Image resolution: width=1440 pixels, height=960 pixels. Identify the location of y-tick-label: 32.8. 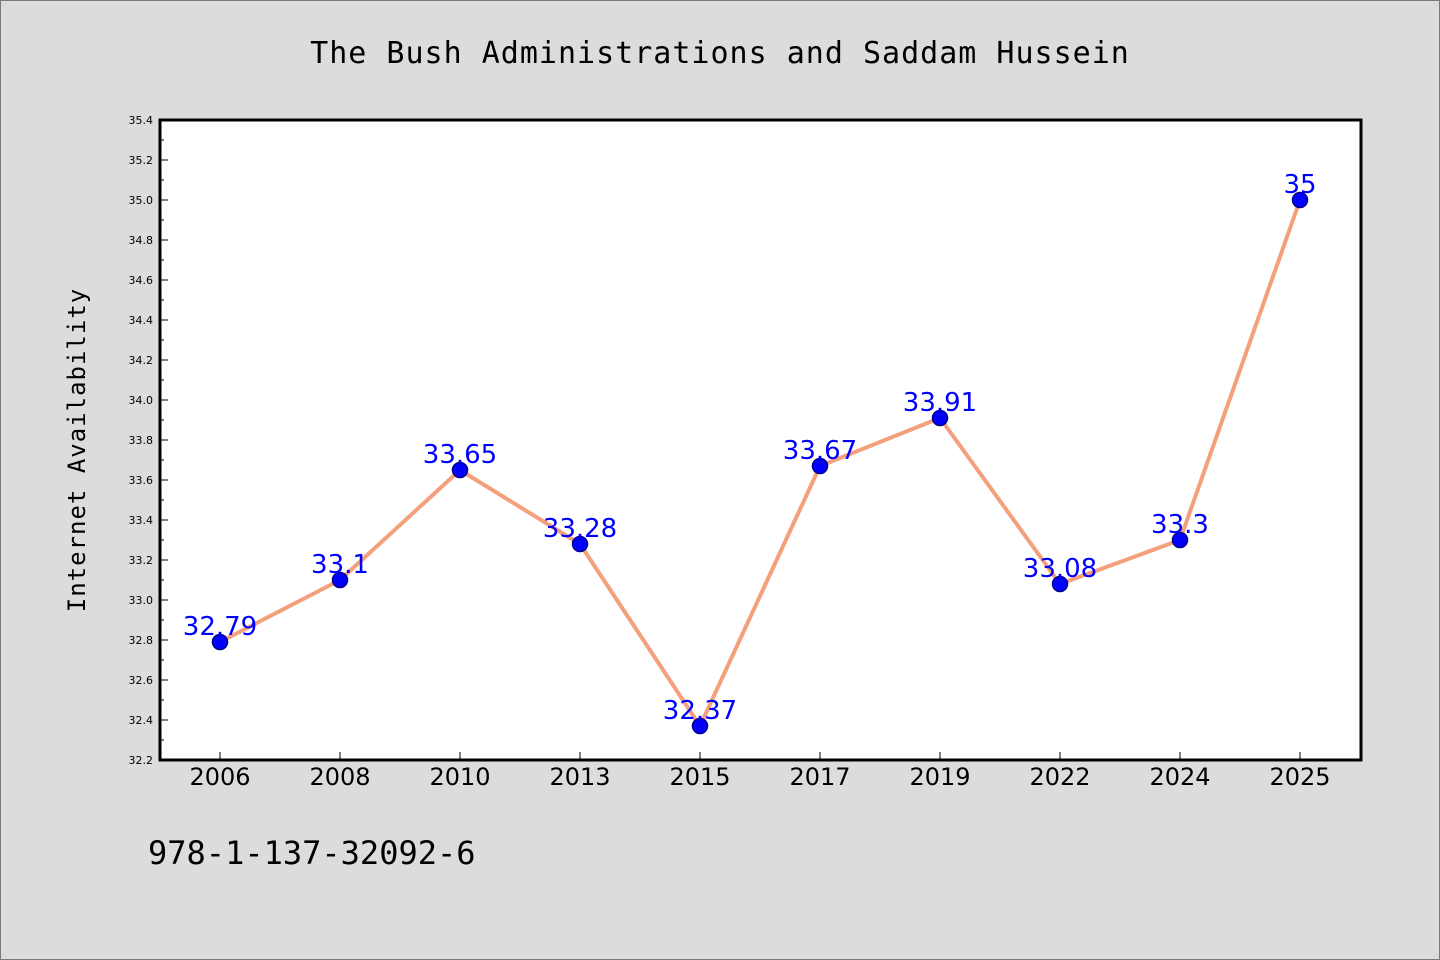
(141, 640).